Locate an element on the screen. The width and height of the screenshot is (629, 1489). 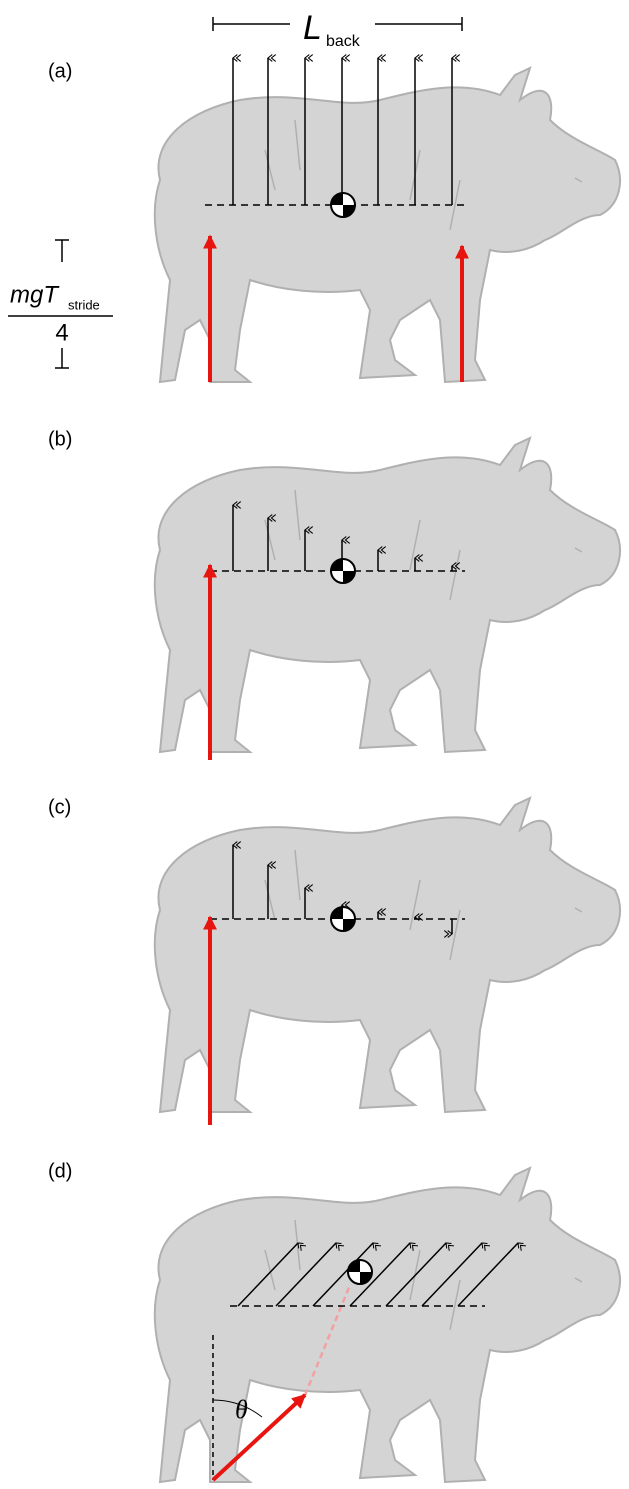
impulse-denominator: 4 is located at coordinates (61, 332).